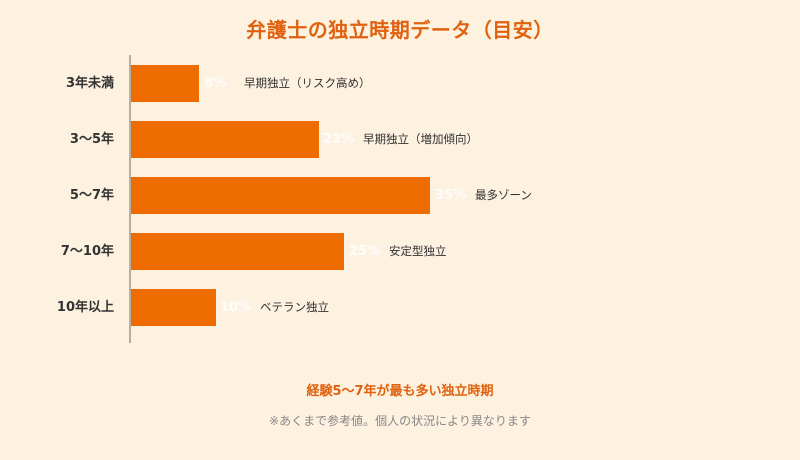 The height and width of the screenshot is (460, 800). What do you see at coordinates (400, 83) in the screenshot?
I see `bar-row: 3年未満 8% 早期独立（リスク高め）` at bounding box center [400, 83].